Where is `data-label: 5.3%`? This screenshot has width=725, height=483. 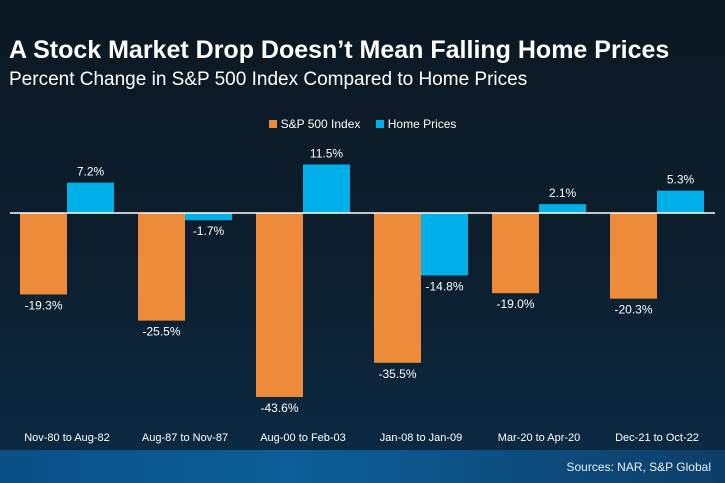 data-label: 5.3% is located at coordinates (681, 180).